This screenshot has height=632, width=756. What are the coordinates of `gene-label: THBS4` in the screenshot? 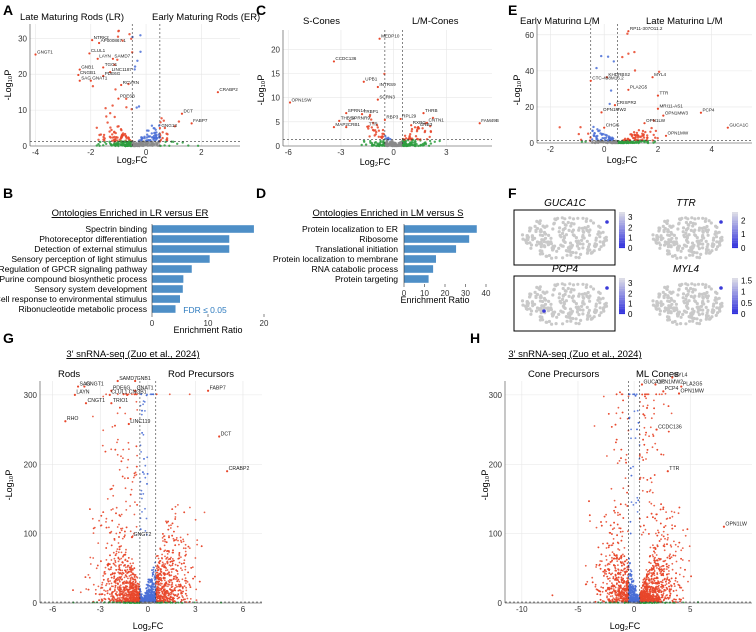 It's located at (348, 118).